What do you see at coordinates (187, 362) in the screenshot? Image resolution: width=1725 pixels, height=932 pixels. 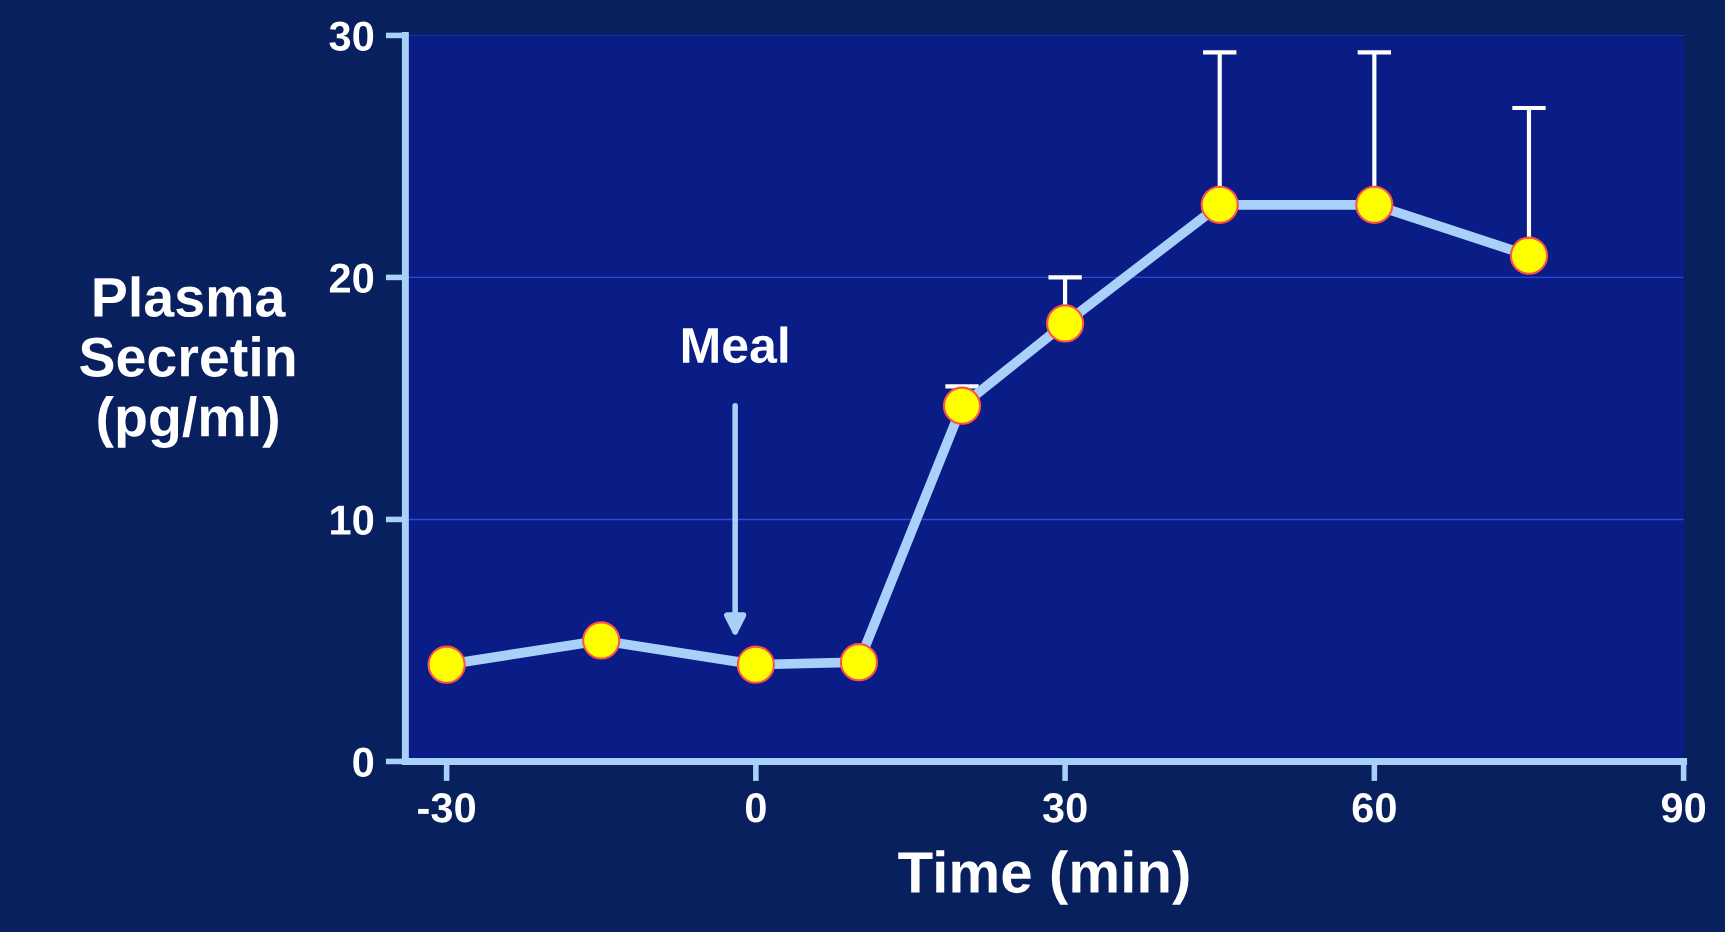 I see `y-axis-title: Plasma Secretin (pg/ml)` at bounding box center [187, 362].